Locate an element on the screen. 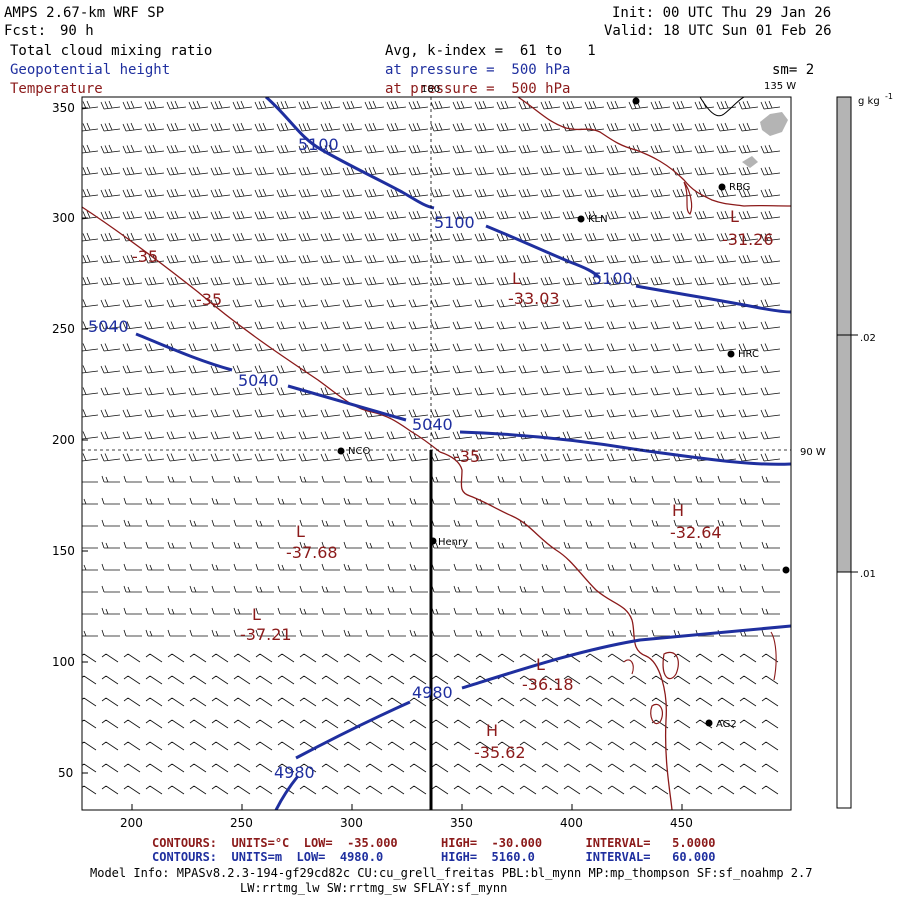 This screenshot has height=900, width=900. y-tick-label: 50 is located at coordinates (65, 773).